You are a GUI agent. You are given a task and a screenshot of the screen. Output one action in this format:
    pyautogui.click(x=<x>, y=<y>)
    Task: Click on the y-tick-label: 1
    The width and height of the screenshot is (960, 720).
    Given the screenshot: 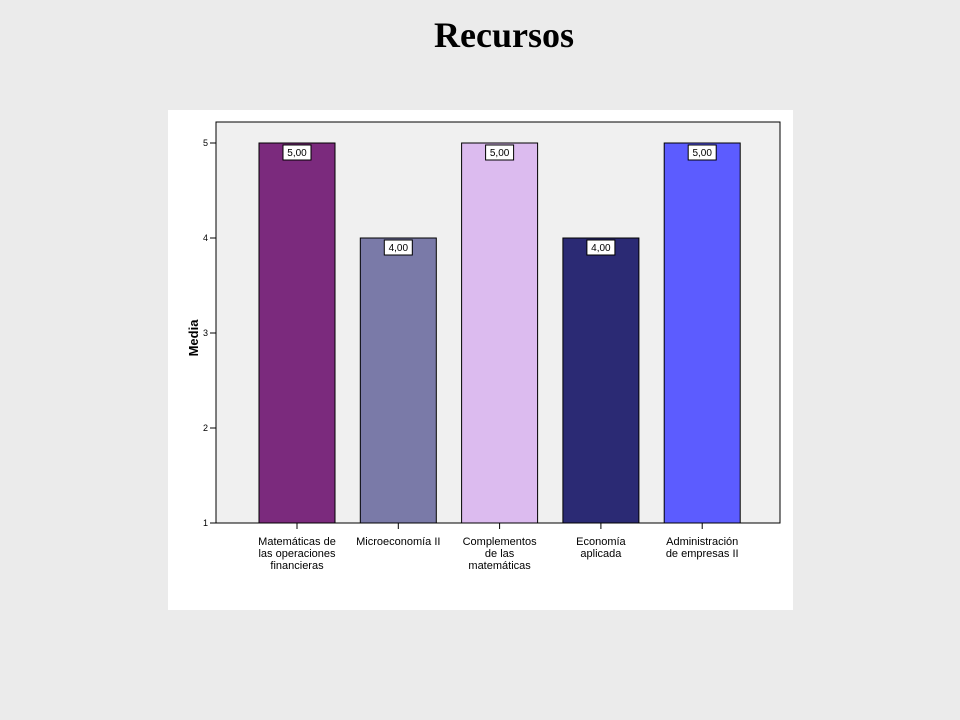 What is the action you would take?
    pyautogui.click(x=205, y=523)
    